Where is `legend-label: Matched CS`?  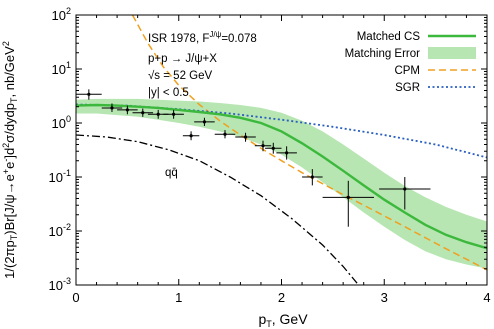 legend-label: Matched CS is located at coordinates (389, 37).